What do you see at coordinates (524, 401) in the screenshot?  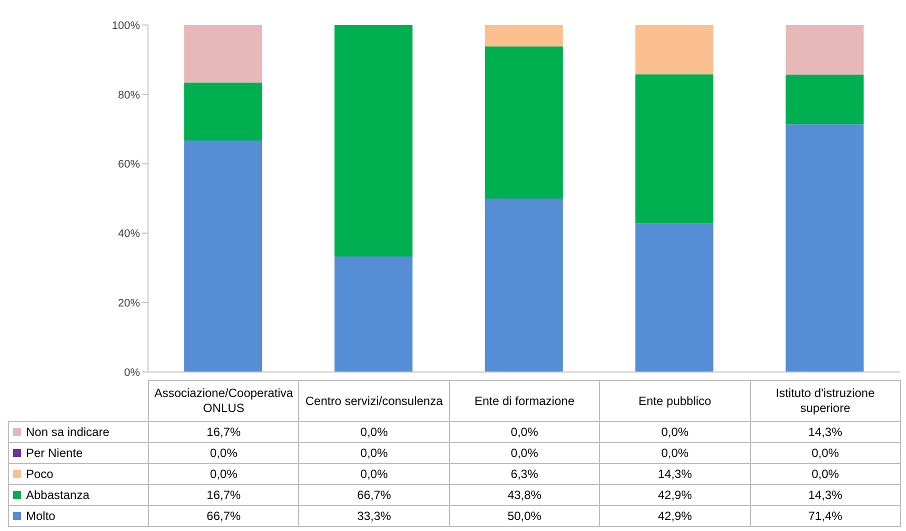 I see `x-tick-label: Ente di formazione` at bounding box center [524, 401].